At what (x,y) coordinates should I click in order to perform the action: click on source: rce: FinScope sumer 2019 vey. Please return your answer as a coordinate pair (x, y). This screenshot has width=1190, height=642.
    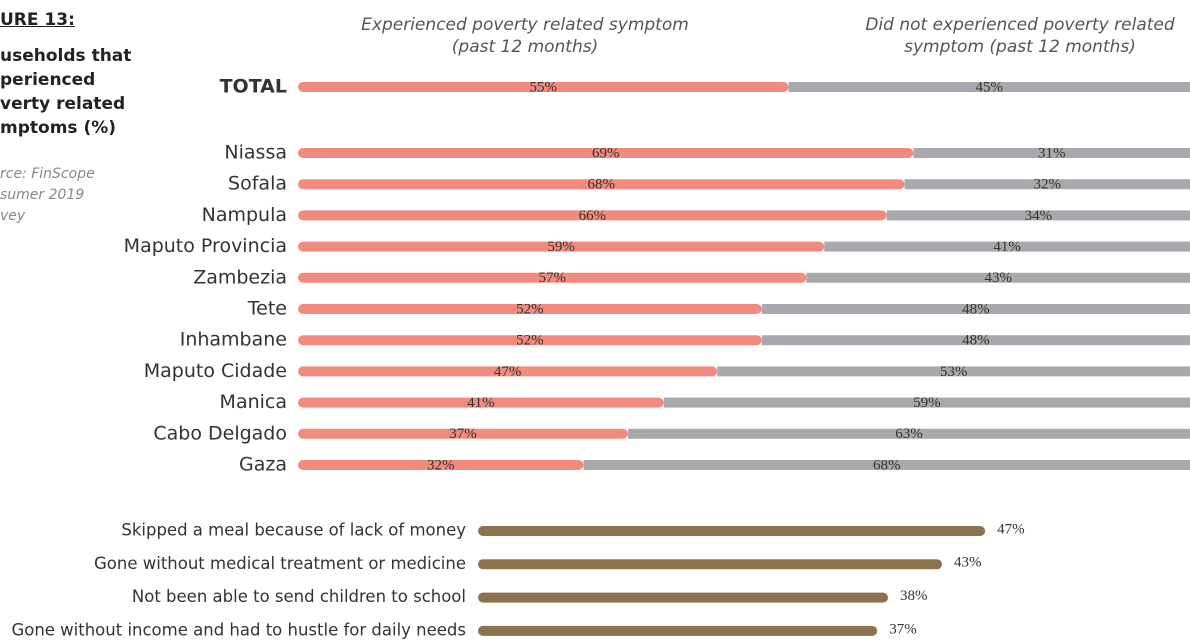
    Looking at the image, I should click on (47, 195).